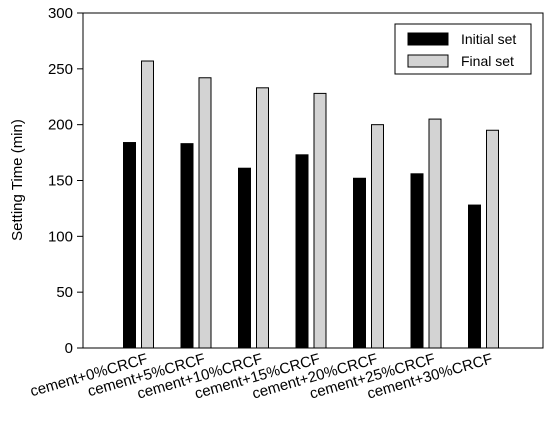 This screenshot has width=550, height=428. Describe the element at coordinates (60, 236) in the screenshot. I see `y-tick-label-2: 100` at that location.